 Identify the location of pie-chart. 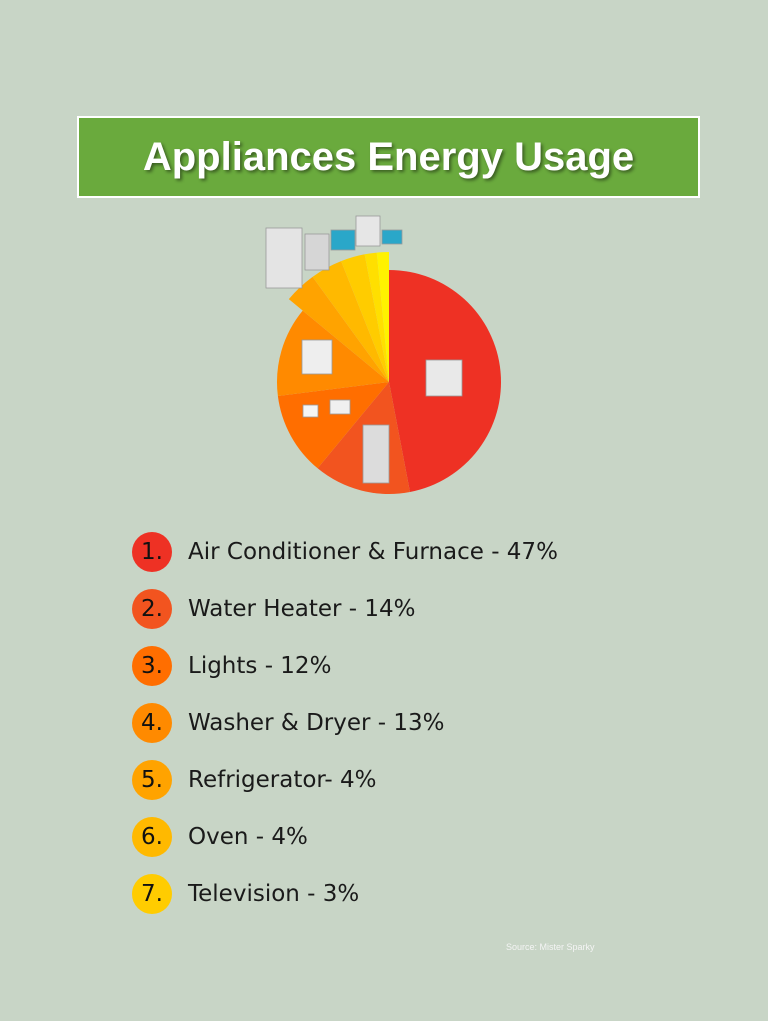
(383, 354).